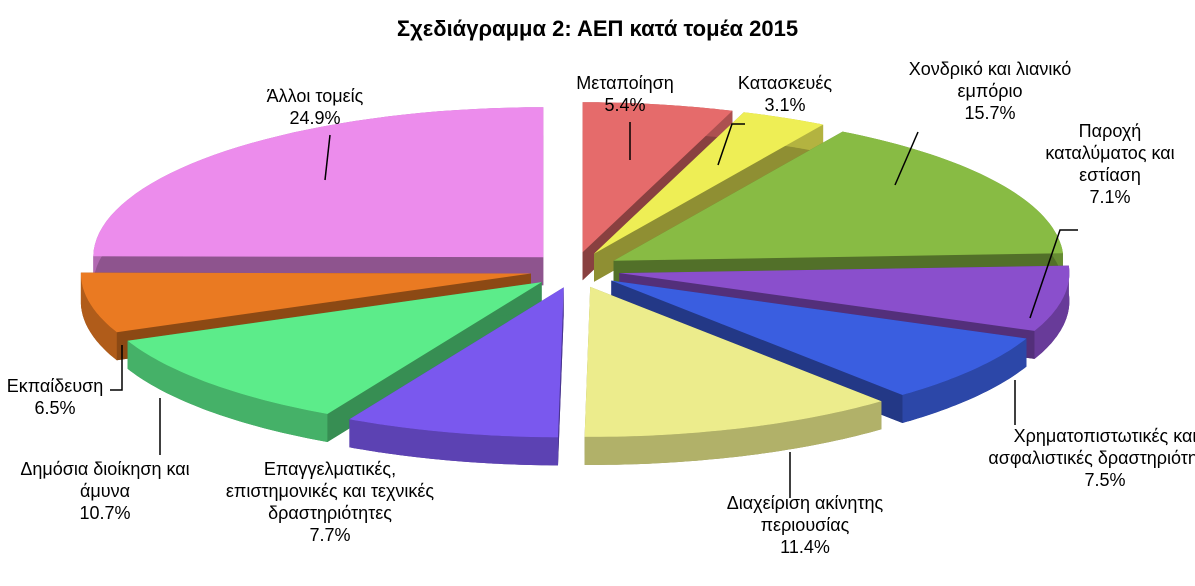 This screenshot has height=586, width=1195. What do you see at coordinates (330, 535) in the screenshot?
I see `value-label: 7.7%` at bounding box center [330, 535].